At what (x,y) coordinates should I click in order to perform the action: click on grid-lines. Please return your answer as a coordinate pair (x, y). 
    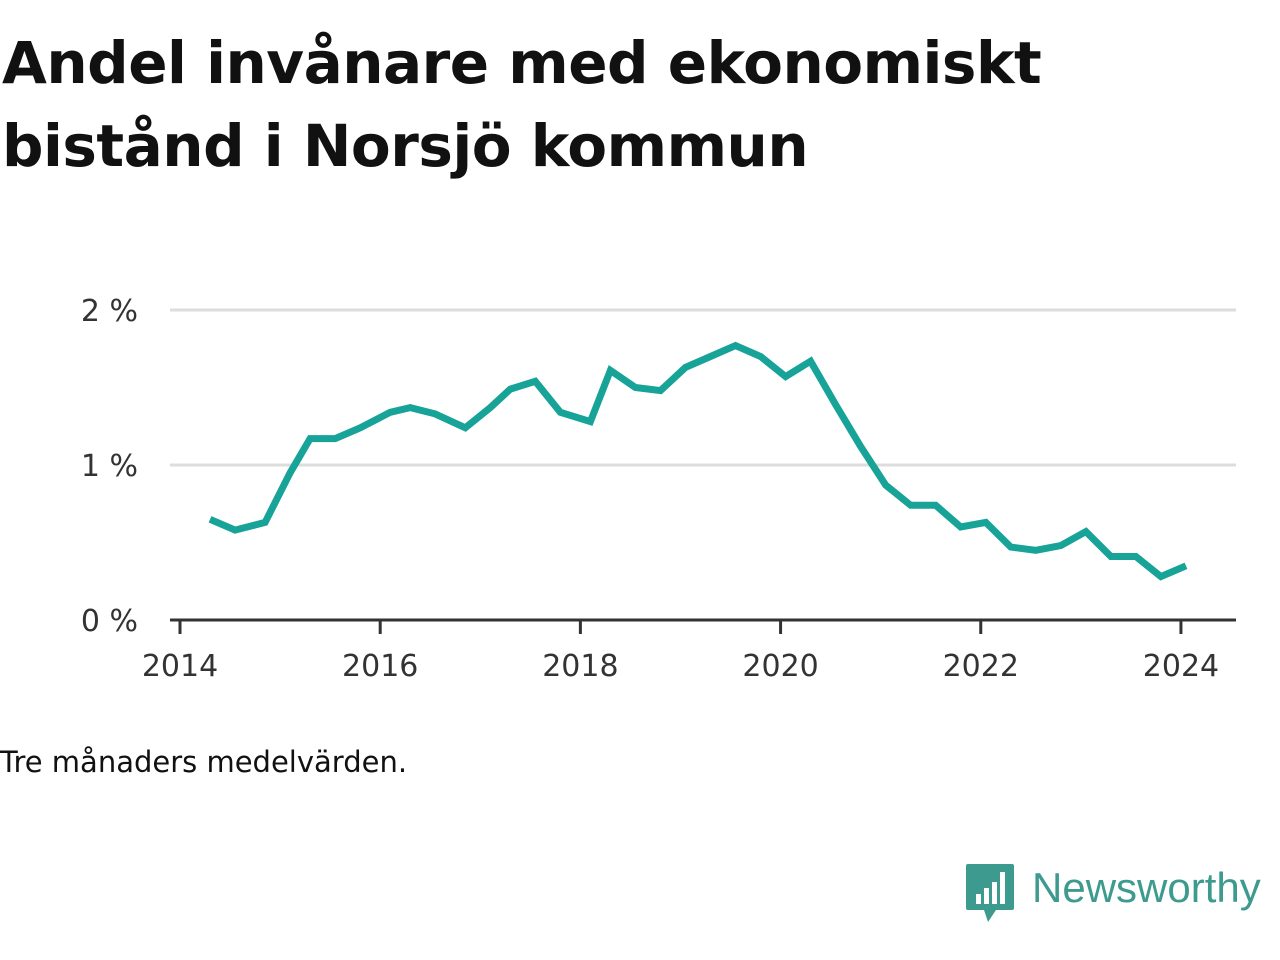
    Looking at the image, I should click on (703, 387).